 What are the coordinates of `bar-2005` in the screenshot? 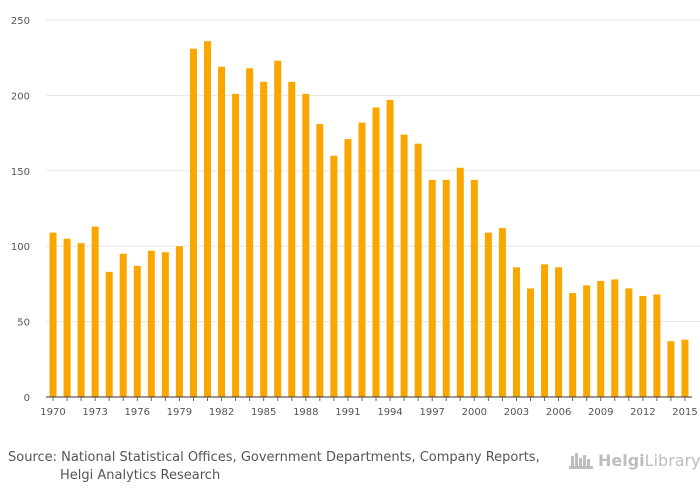 It's located at (545, 330).